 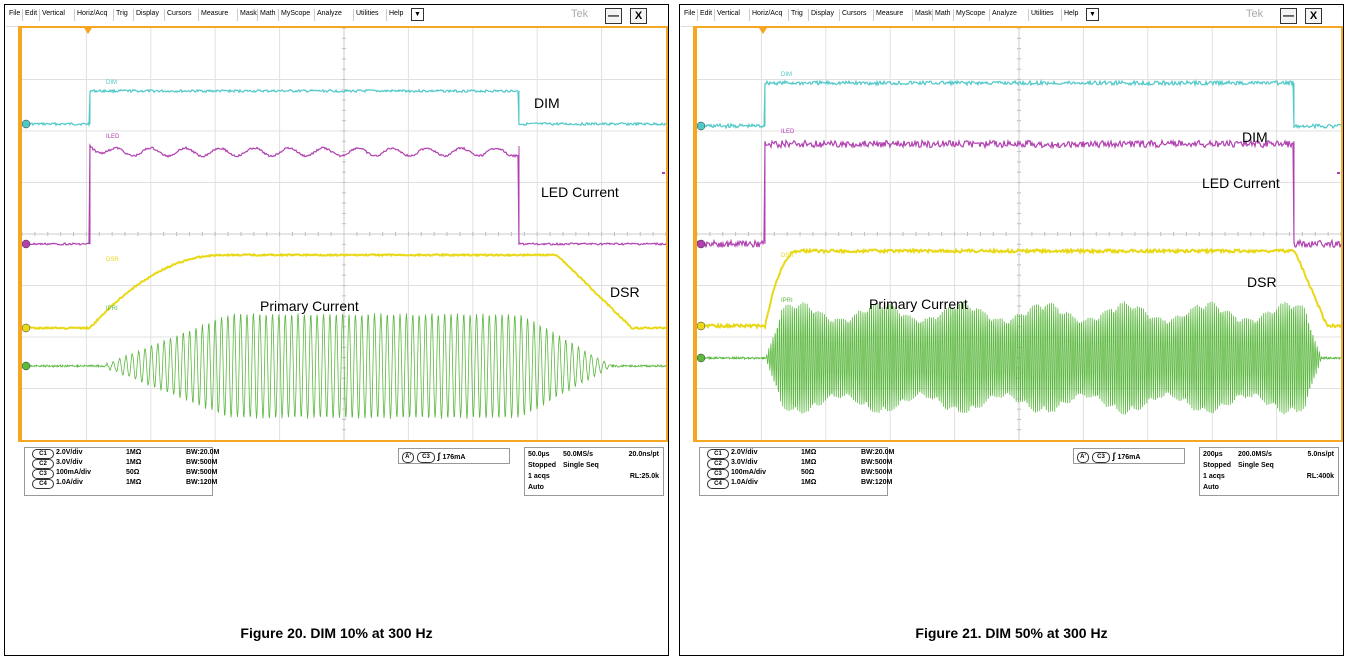 I want to click on channel-row: C1 2.0V/div 1MΩ BW:20.0M, so click(x=800, y=454).